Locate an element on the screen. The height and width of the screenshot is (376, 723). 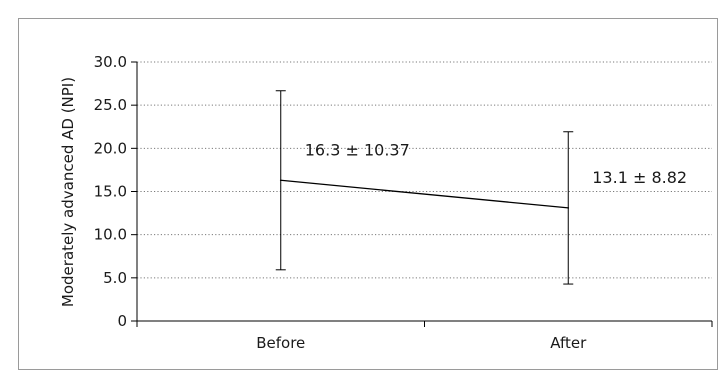
y-tick-label: 20.0 is located at coordinates (110, 148).